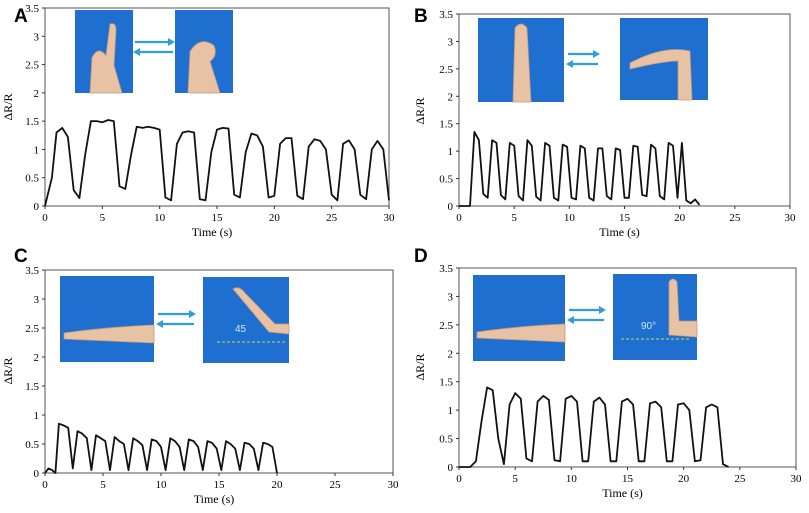  Describe the element at coordinates (21, 16) in the screenshot. I see `panel-letter: A` at that location.